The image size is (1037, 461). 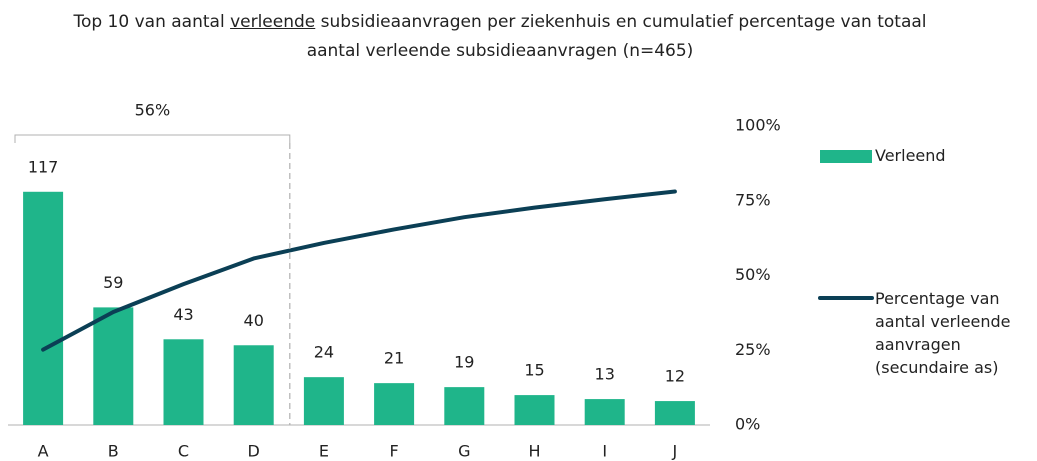 What do you see at coordinates (753, 349) in the screenshot?
I see `y2-tick-label: 25%` at bounding box center [753, 349].